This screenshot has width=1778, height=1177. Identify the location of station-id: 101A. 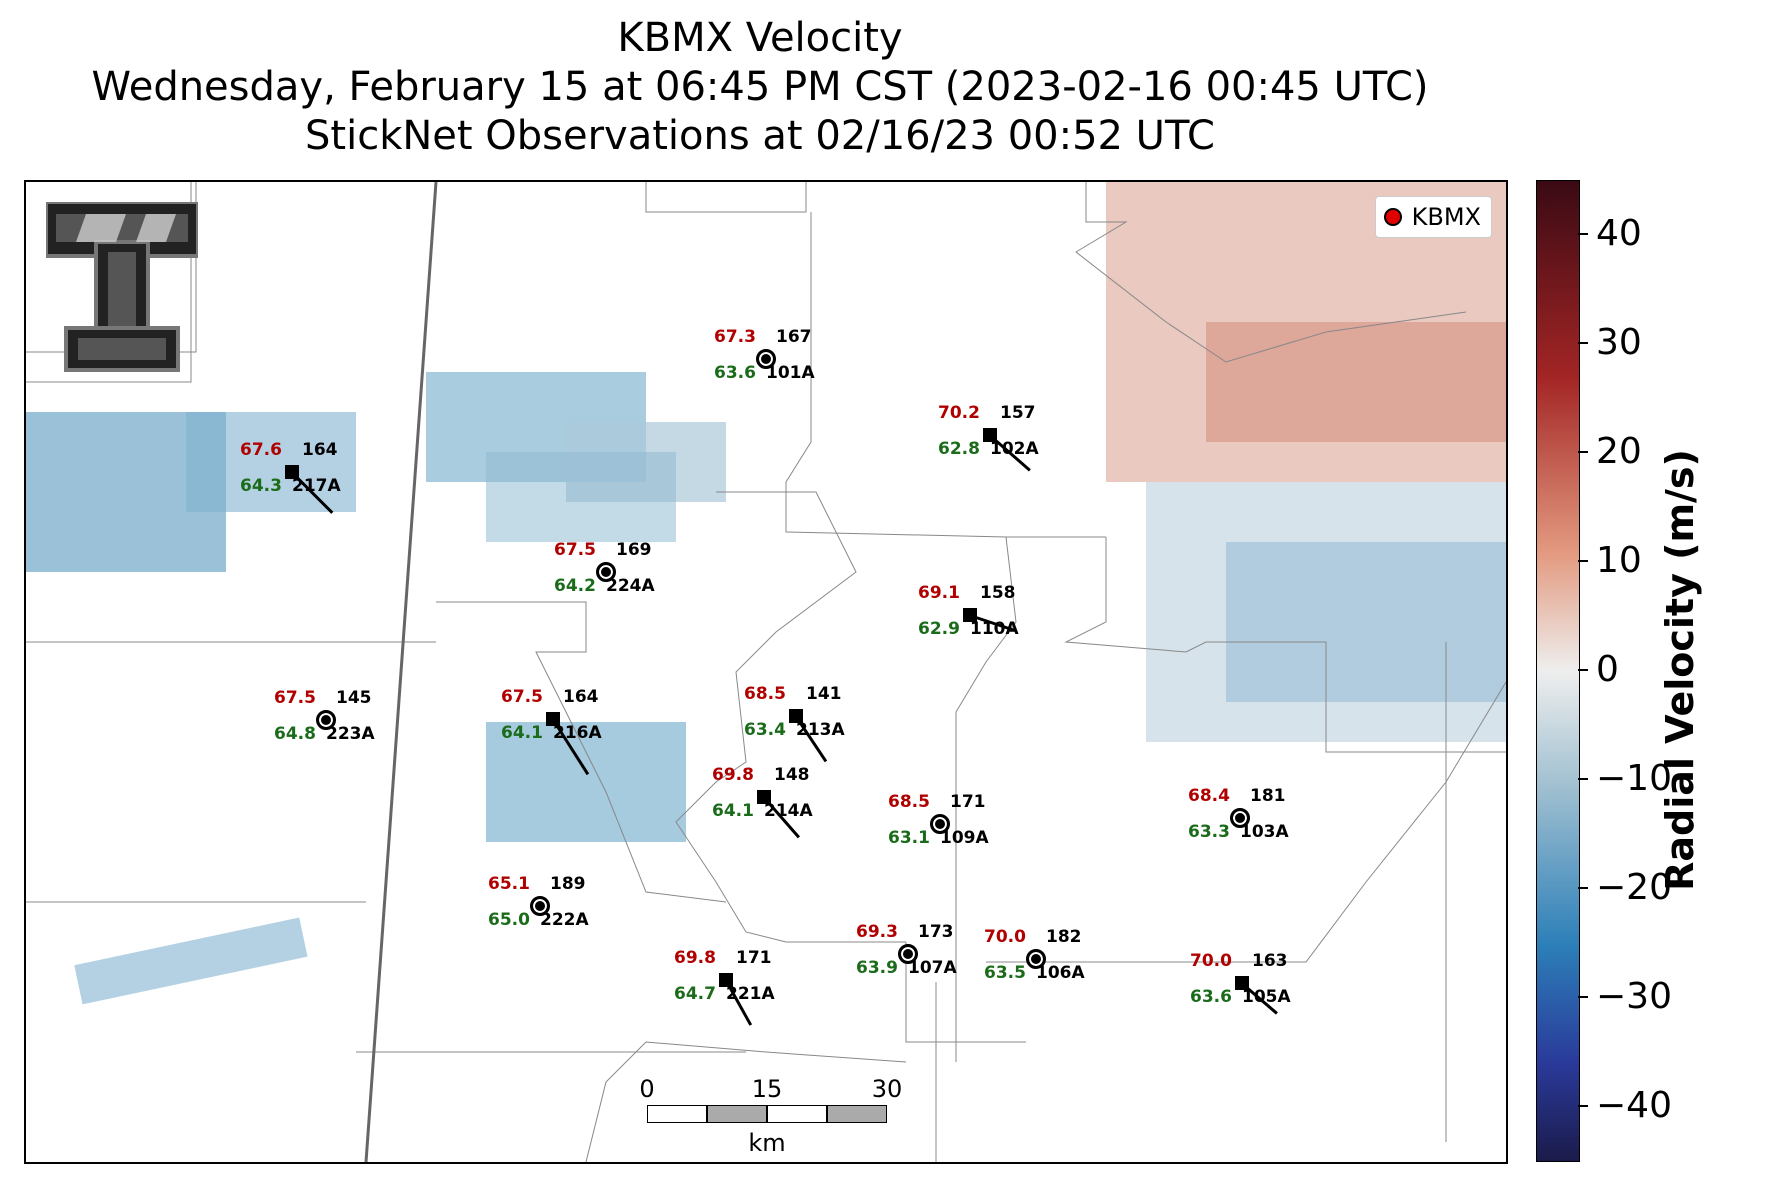
(790, 373).